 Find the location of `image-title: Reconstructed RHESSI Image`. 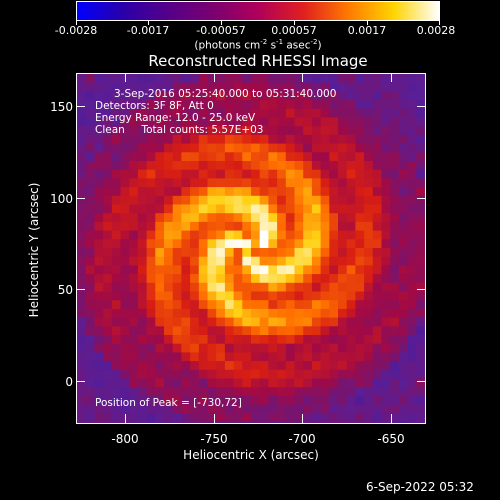

image-title: Reconstructed RHESSI Image is located at coordinates (258, 61).